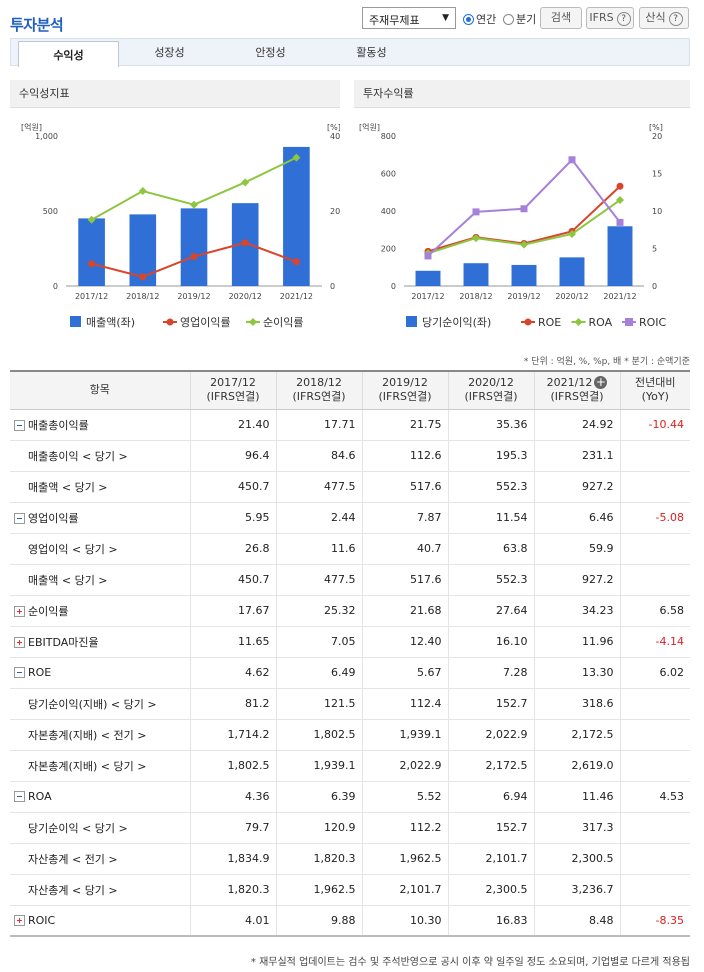  I want to click on row-label: ROA, so click(100, 797).